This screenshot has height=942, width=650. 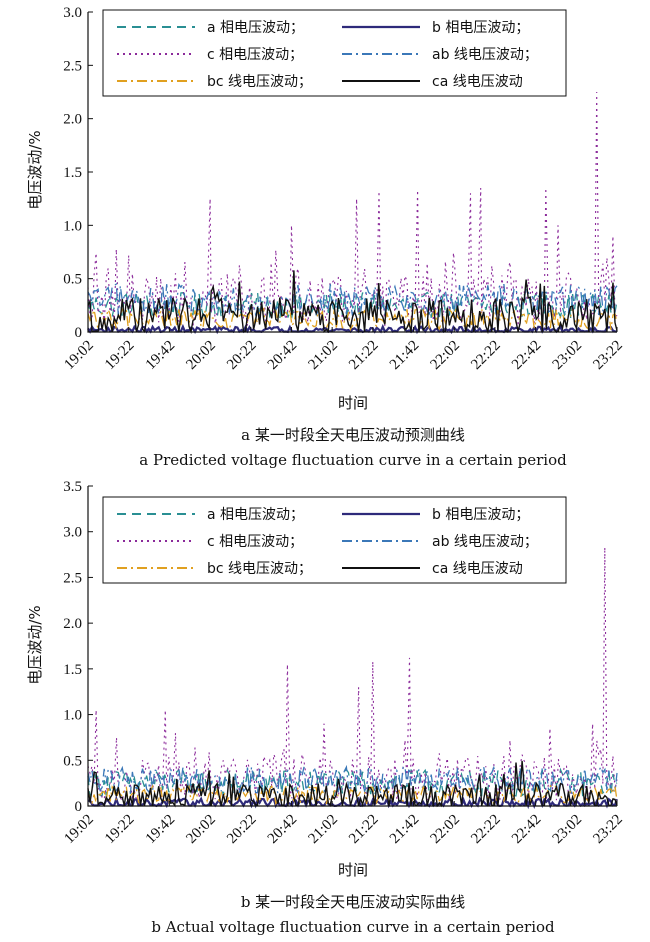 I want to click on ylabel-b: 电压波动/%, so click(x=35, y=644).